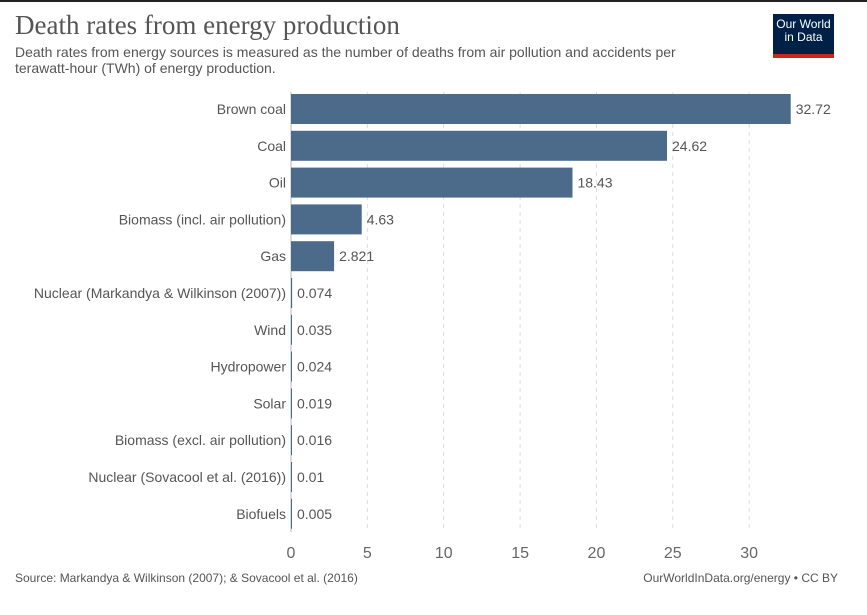 The height and width of the screenshot is (615, 867). Describe the element at coordinates (187, 477) in the screenshot. I see `category-label: Nuclear (Sovacool et al. (2016))` at that location.